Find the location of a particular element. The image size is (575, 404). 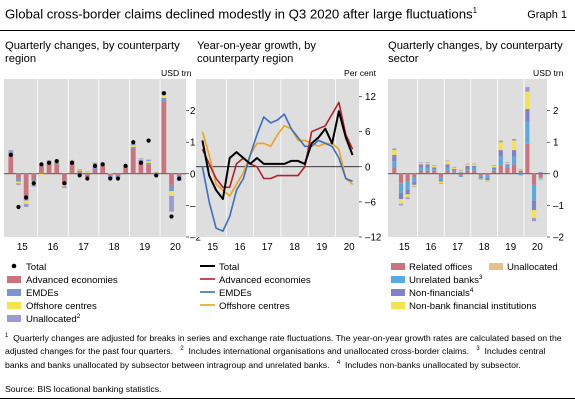

unit-label: USD trn is located at coordinates (548, 73).